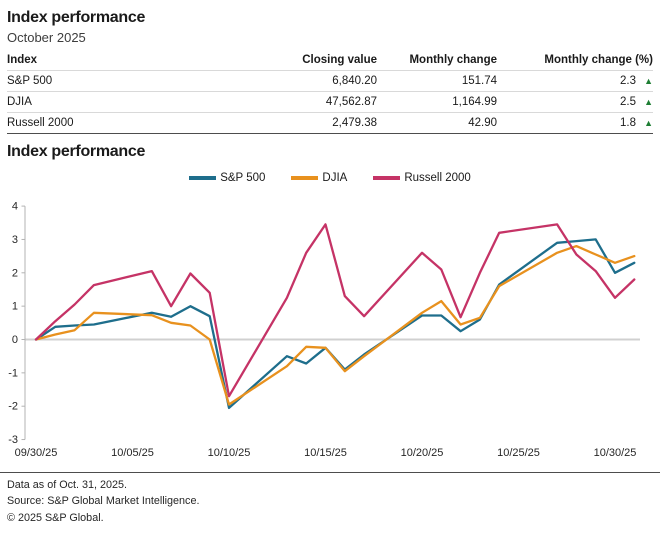 This screenshot has height=540, width=660. I want to click on y-tick-label: 1, so click(15, 307).